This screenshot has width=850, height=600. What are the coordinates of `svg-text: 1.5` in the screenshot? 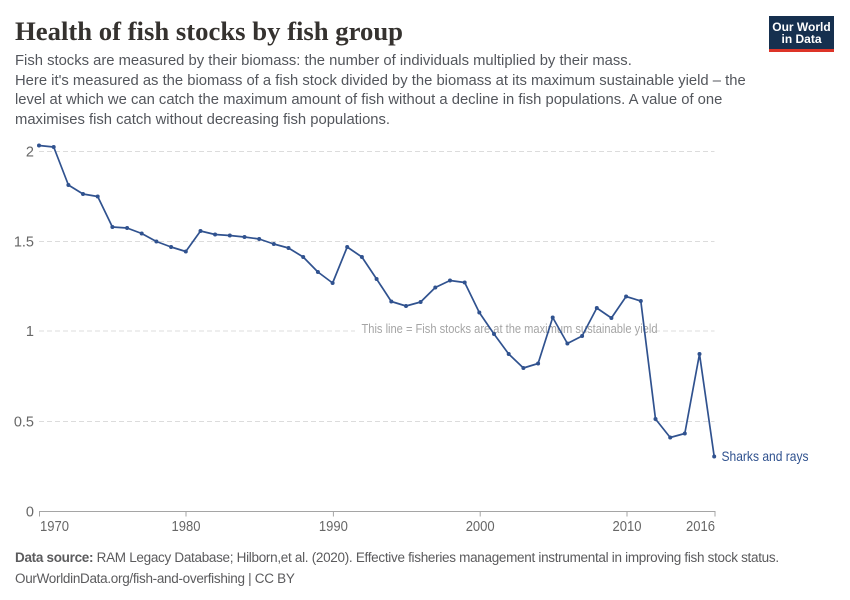 It's located at (24, 243).